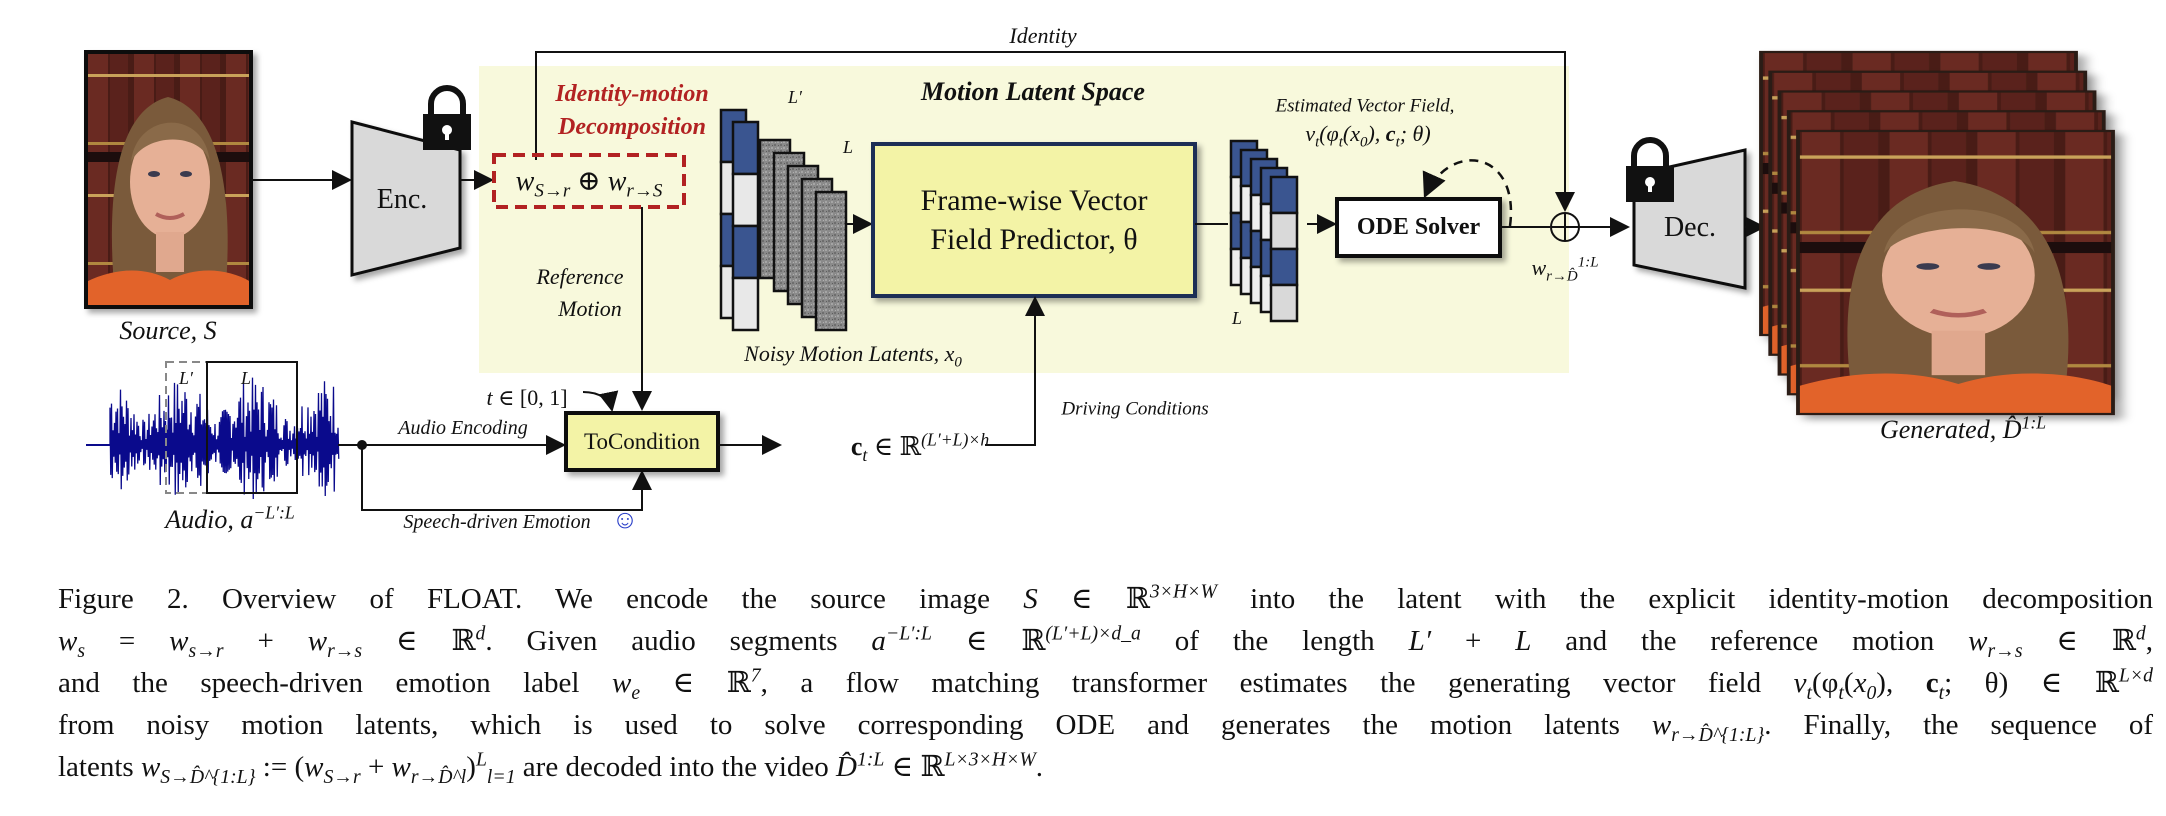 This screenshot has width=2166, height=816. What do you see at coordinates (795, 97) in the screenshot?
I see `noisy-prefix-length-label: L′` at bounding box center [795, 97].